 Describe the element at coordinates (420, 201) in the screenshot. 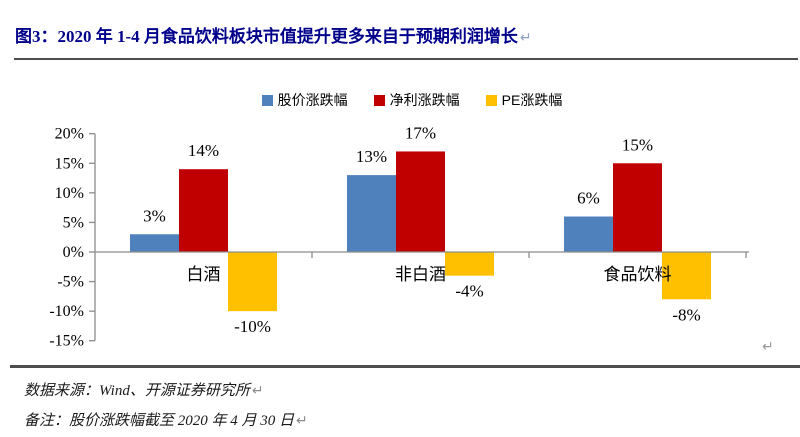

I see `bar-净利涨跌幅-非白酒` at that location.